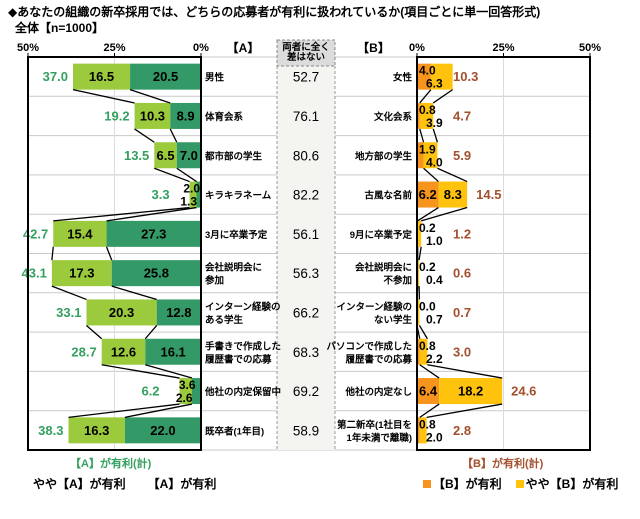 The height and width of the screenshot is (519, 640). Describe the element at coordinates (306, 116) in the screenshot. I see `value-neither: 76.1` at that location.